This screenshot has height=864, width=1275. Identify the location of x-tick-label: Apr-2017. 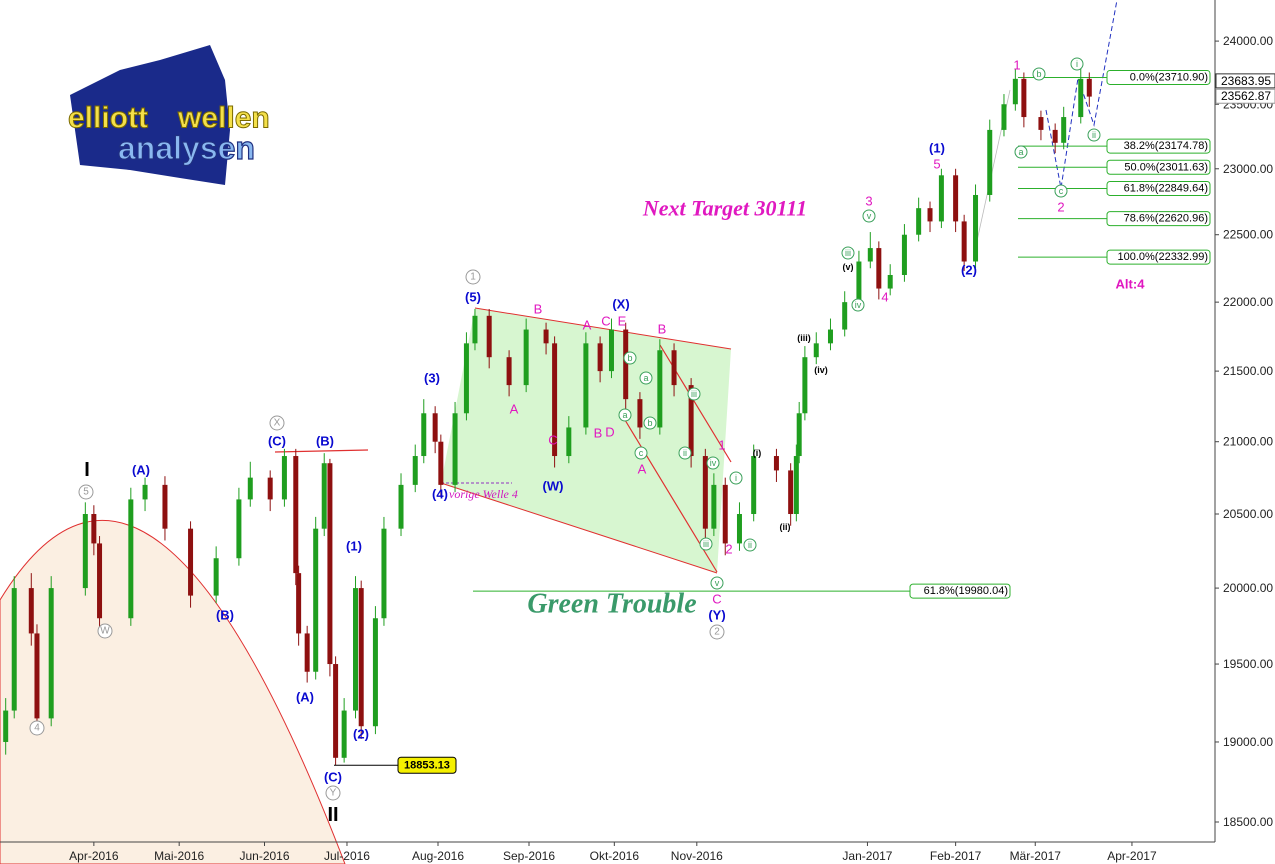
(1132, 856).